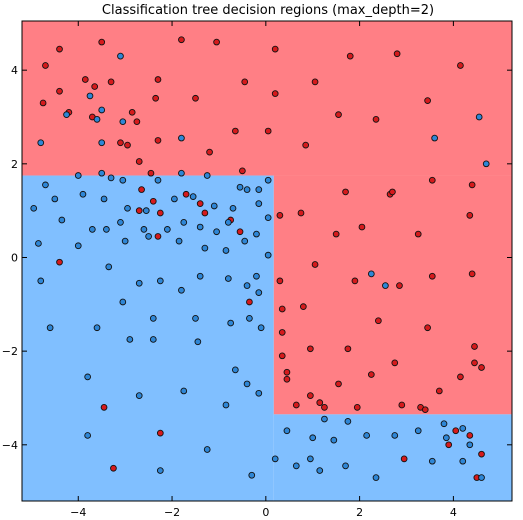 The image size is (523, 520). I want to click on y-tick-label: 4, so click(14, 70).